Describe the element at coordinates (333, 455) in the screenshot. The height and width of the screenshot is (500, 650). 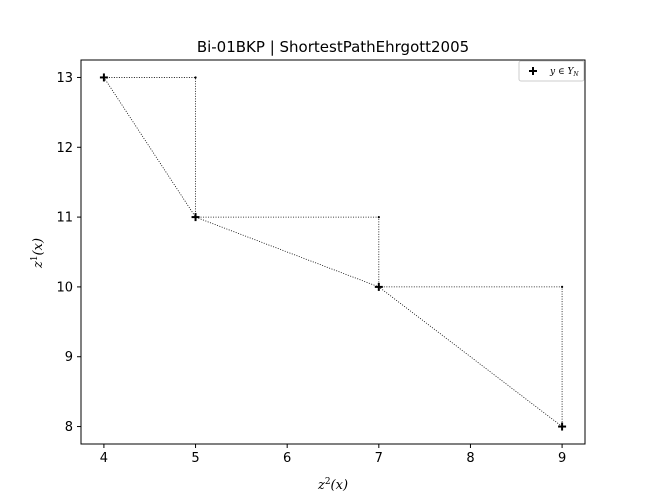
I see `x-axis: 4 5 6 7 8 9` at that location.